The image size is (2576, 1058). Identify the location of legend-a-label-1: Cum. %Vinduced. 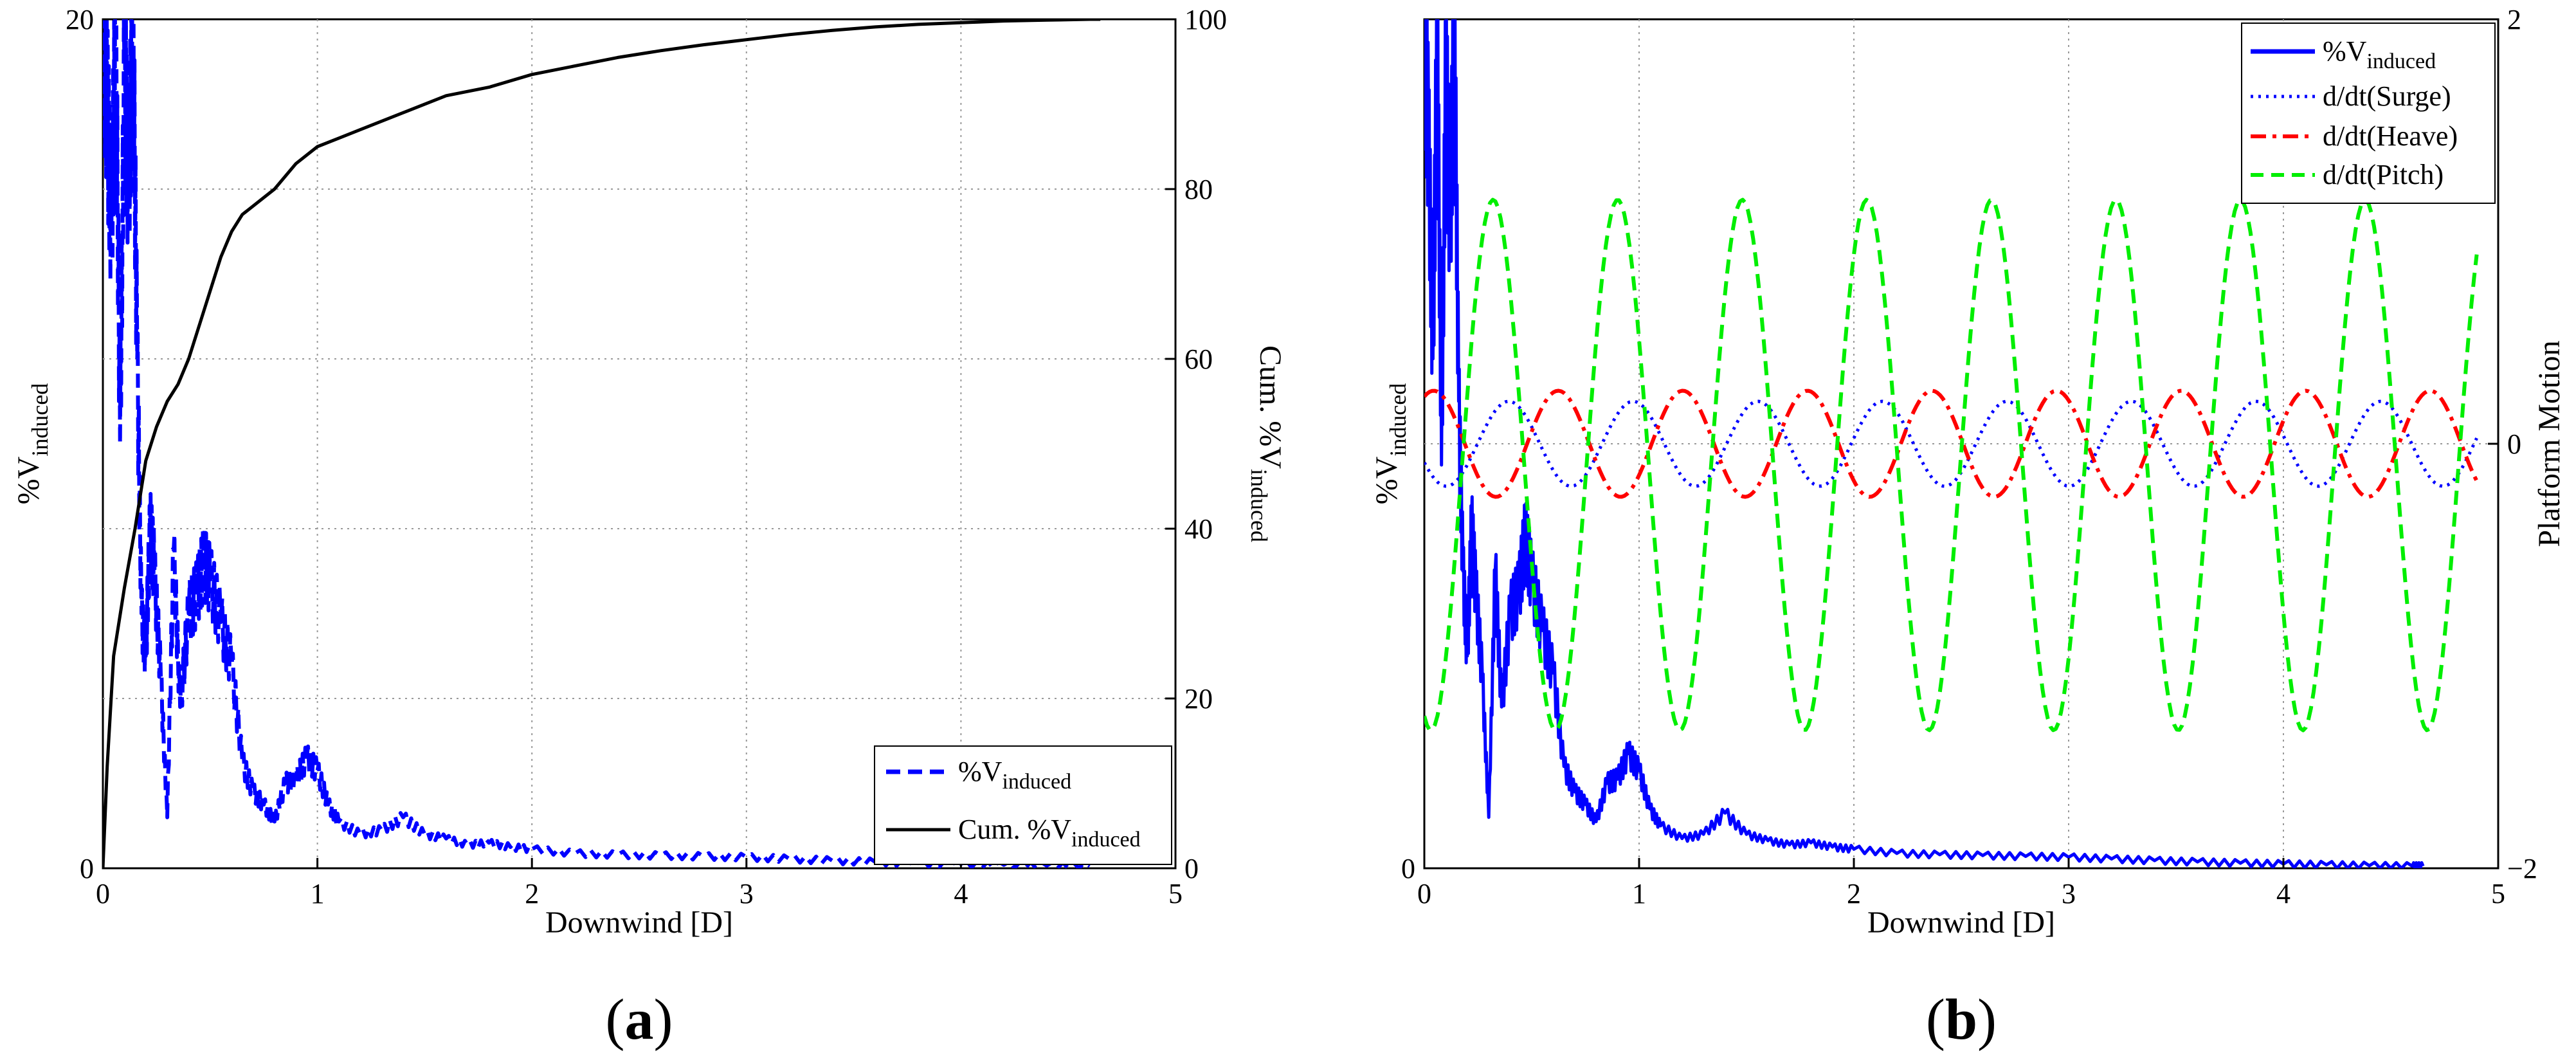
(1049, 833).